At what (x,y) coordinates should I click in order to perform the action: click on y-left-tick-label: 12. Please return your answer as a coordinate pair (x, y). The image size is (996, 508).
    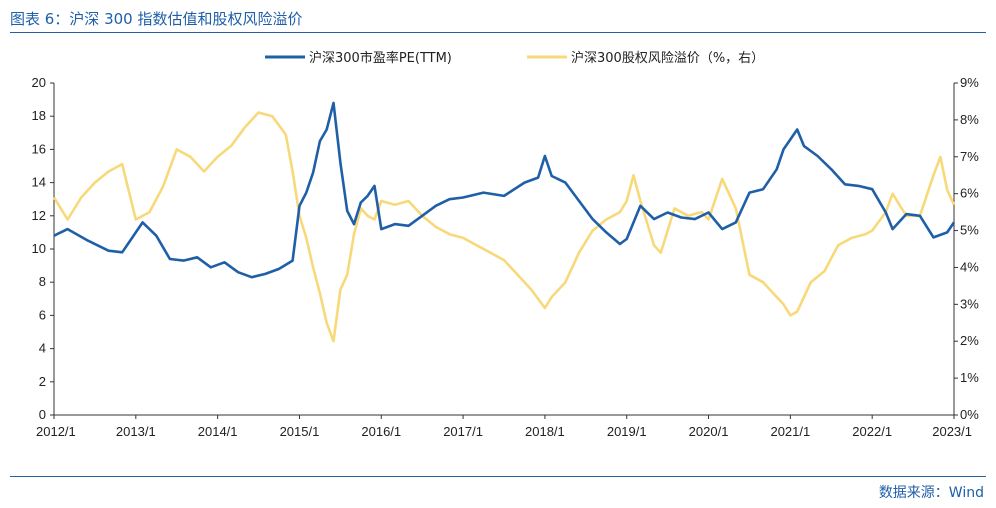
    Looking at the image, I should click on (39, 215).